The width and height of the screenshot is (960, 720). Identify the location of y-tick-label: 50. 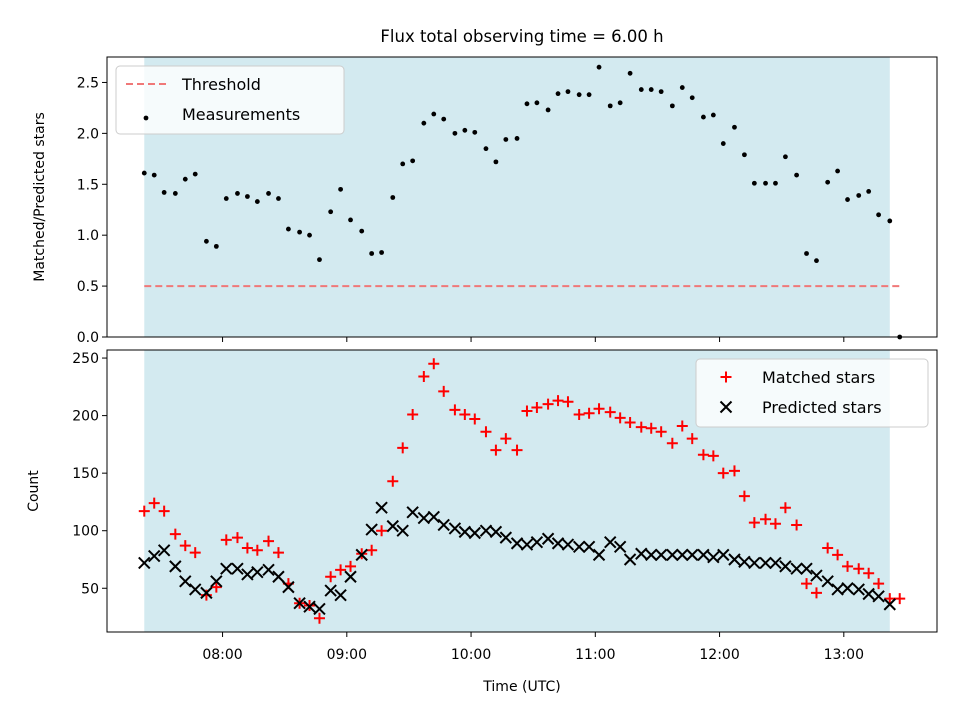
(90, 589).